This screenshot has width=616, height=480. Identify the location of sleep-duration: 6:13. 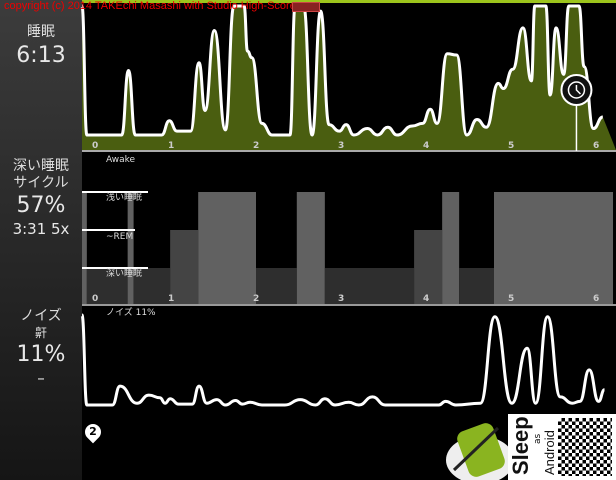
(41, 55).